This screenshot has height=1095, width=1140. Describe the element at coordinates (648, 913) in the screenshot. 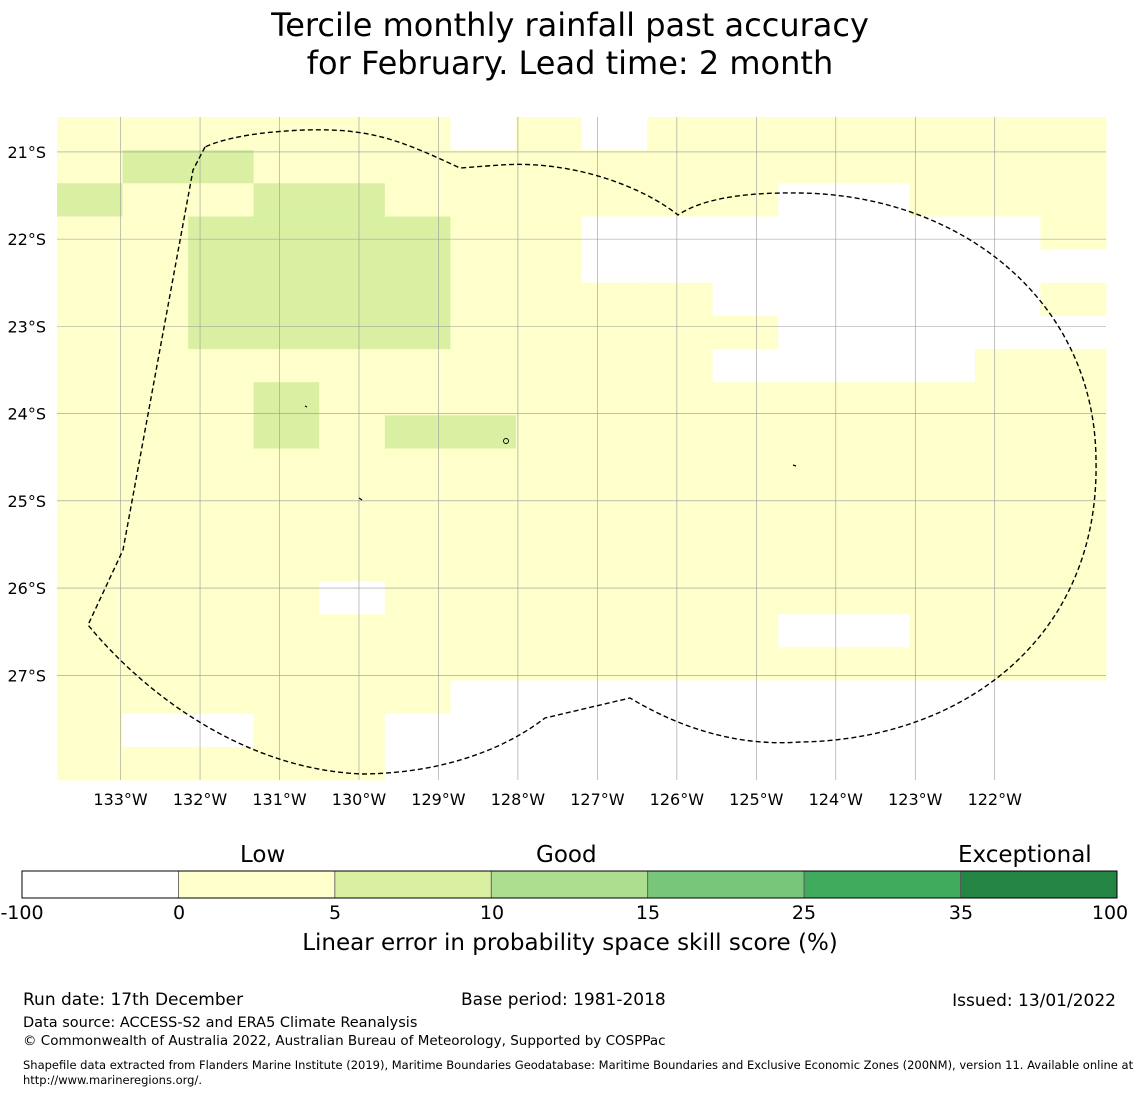

I see `colorbar-label: 15` at that location.